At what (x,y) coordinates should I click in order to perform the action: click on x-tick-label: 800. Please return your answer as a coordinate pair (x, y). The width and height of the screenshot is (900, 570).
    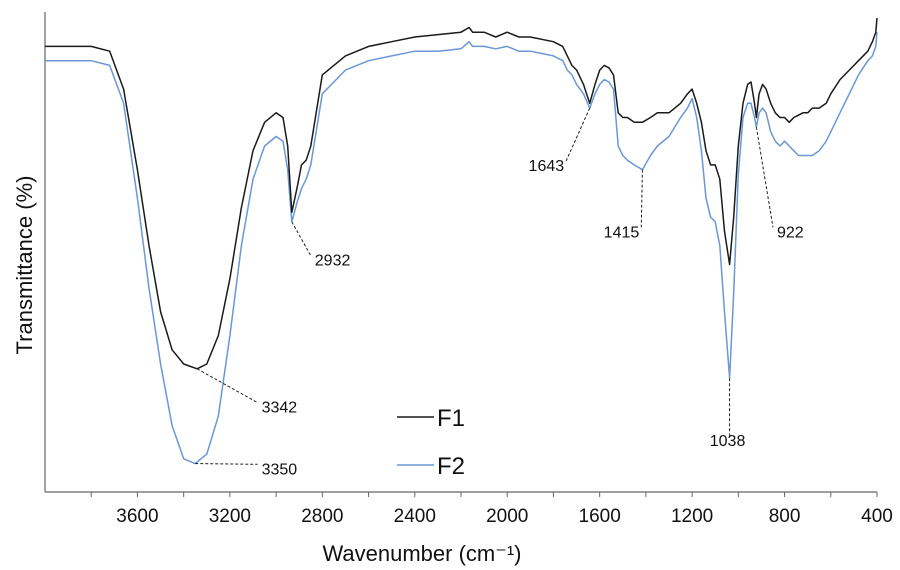
    Looking at the image, I should click on (785, 516).